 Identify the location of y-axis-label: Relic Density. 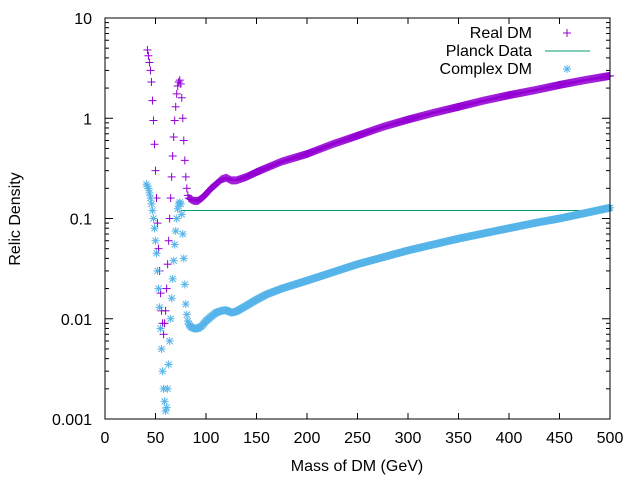
(15, 218).